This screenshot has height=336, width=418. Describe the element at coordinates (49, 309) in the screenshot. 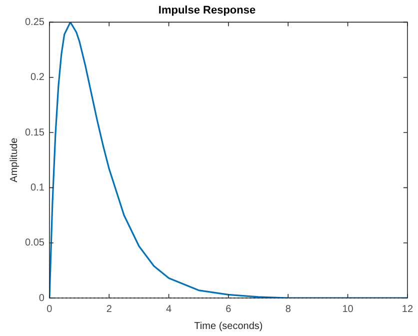

I see `x-tick-label: 0` at that location.